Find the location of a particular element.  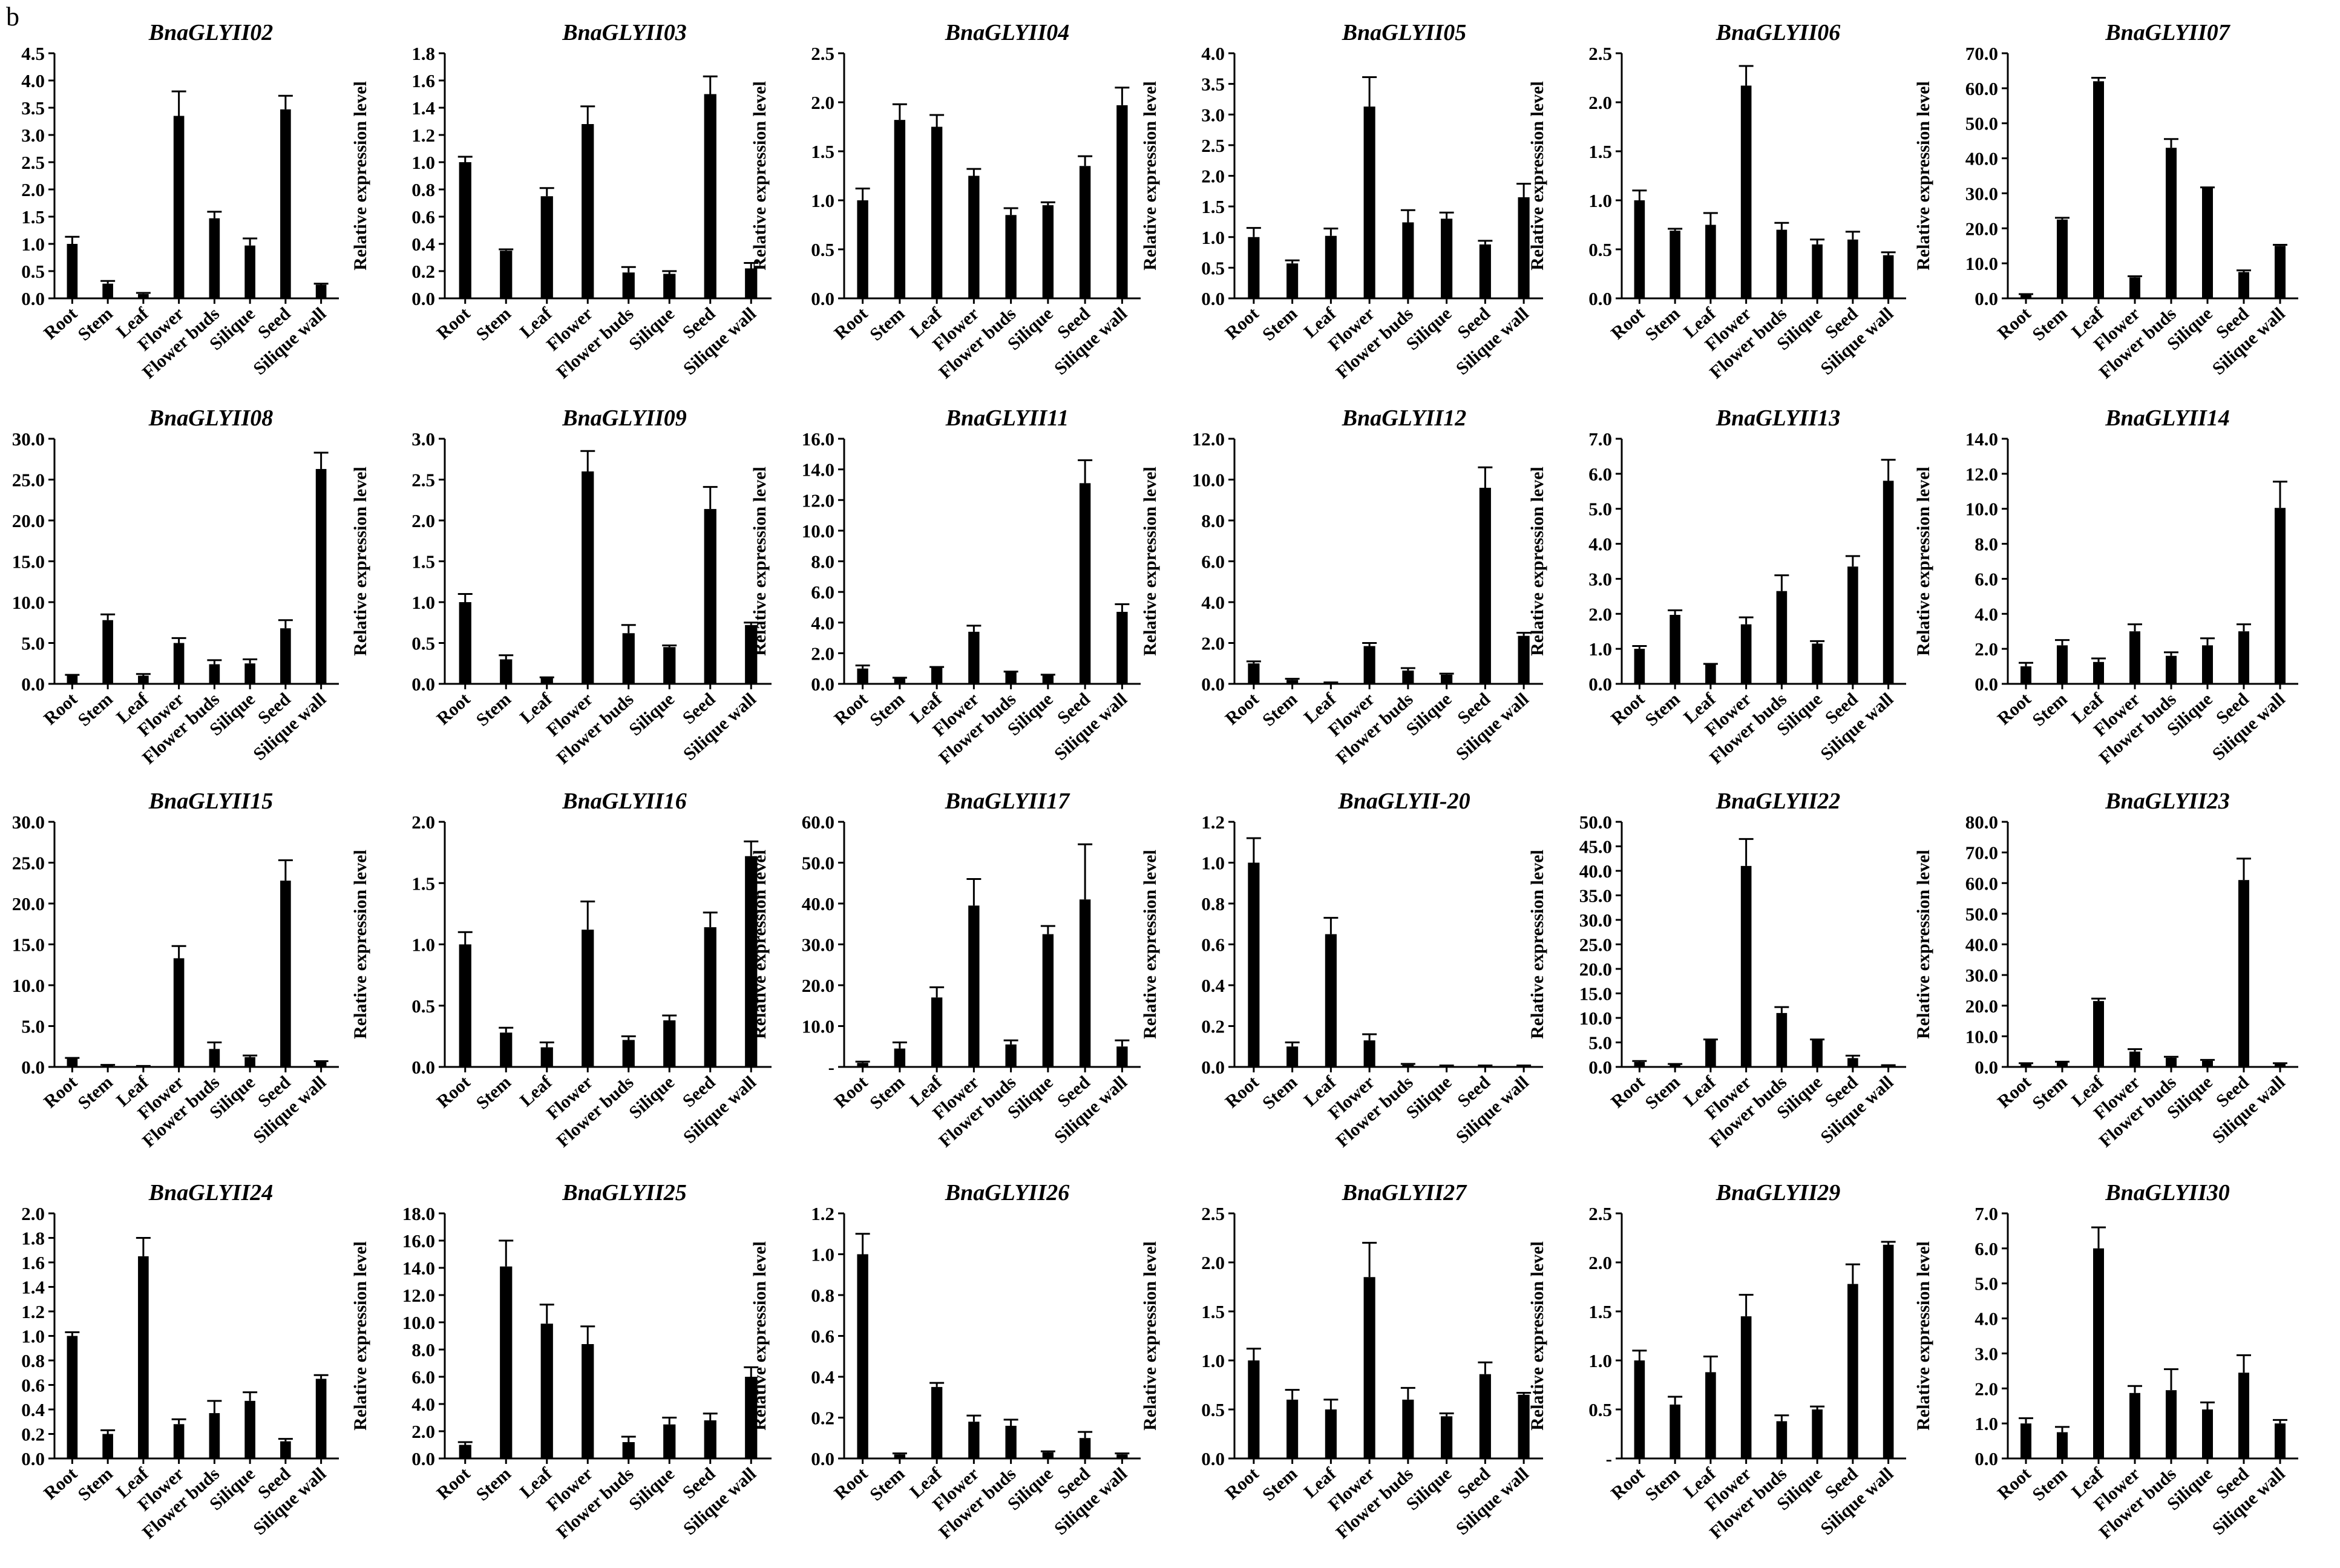

panel-label: b is located at coordinates (12, 16).